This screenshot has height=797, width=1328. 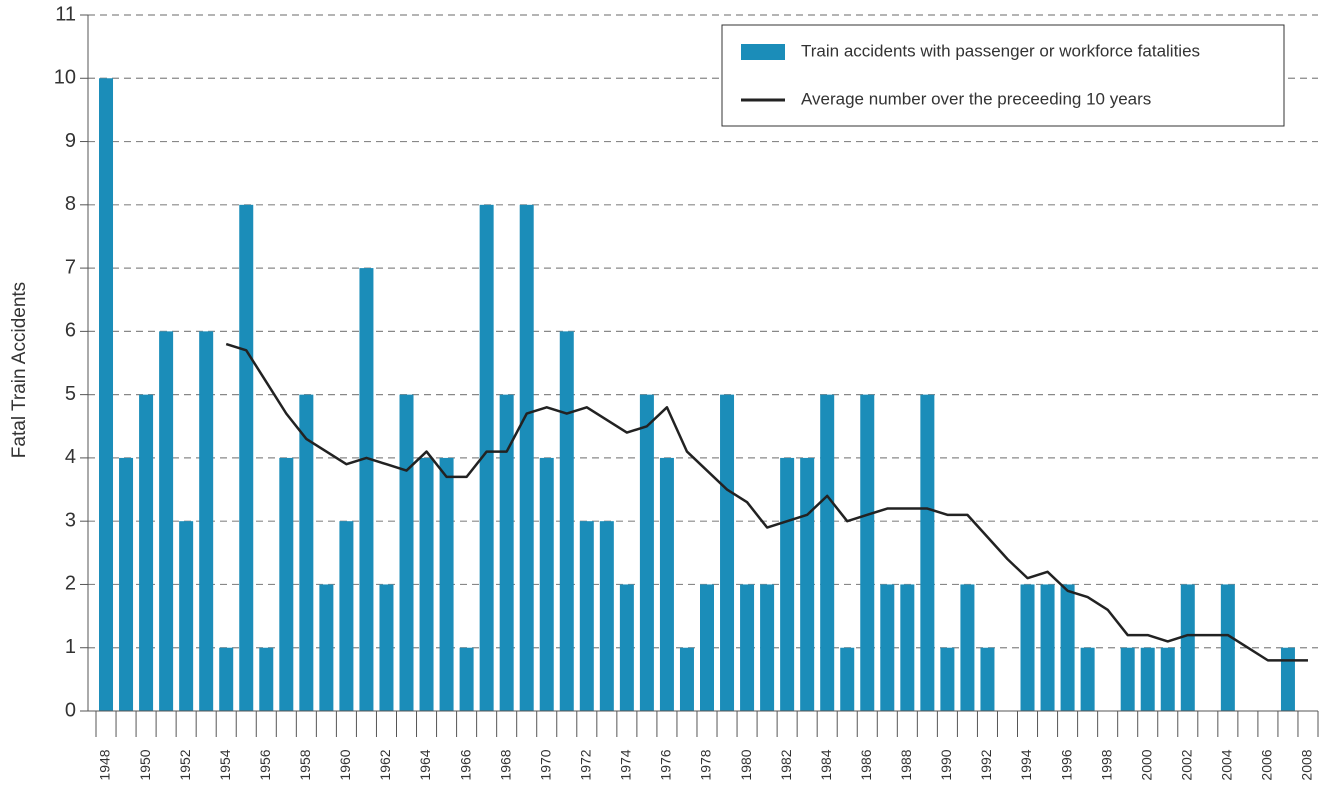 I want to click on x-tick-label: 1976, so click(x=666, y=764).